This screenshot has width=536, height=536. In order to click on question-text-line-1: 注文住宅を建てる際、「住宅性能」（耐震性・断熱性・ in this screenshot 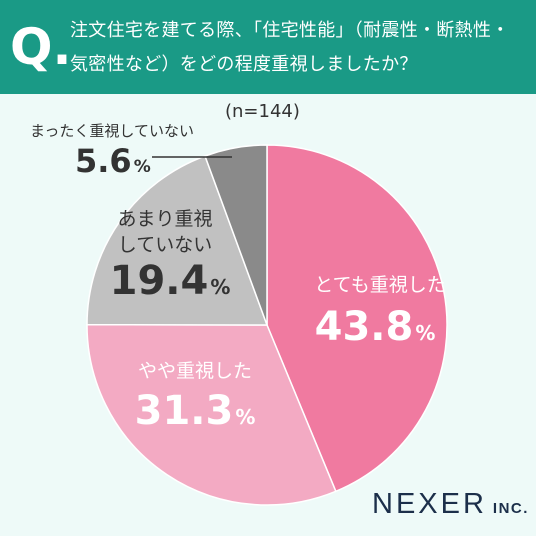, I will do `click(290, 30)`.